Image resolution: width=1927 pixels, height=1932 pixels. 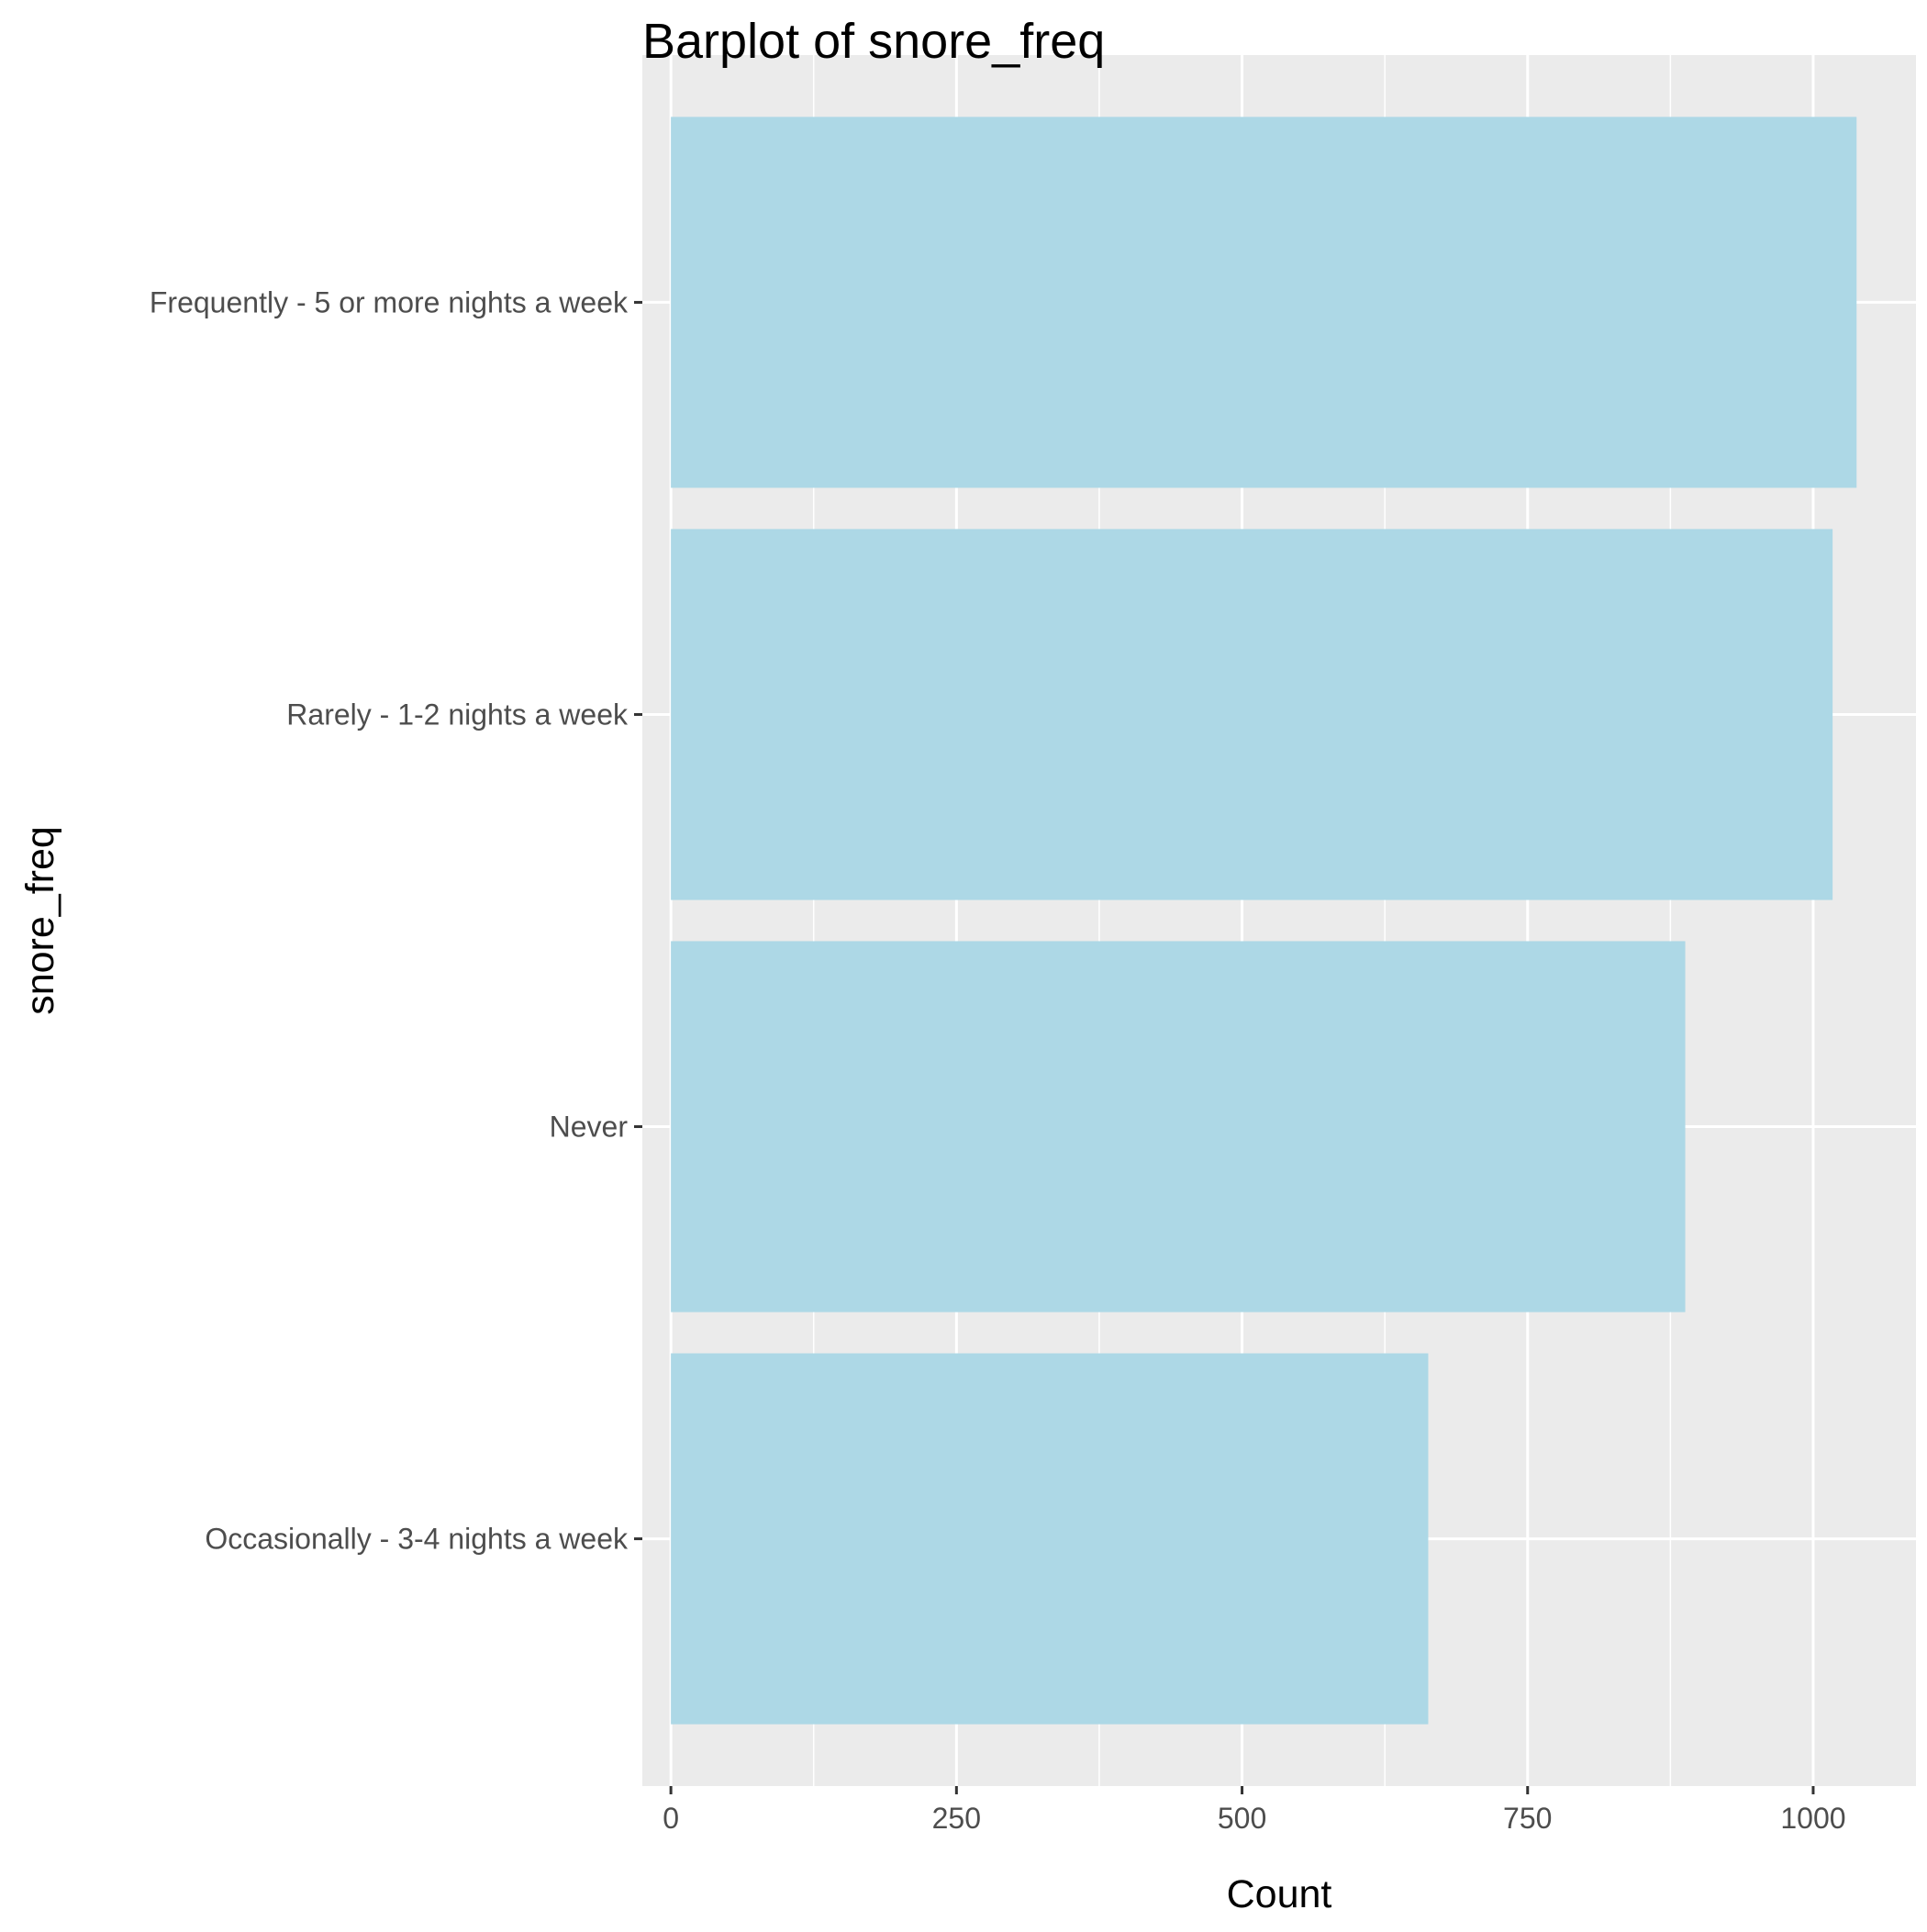 I want to click on y-tick-label: Rarely - 1-2 nights a week, so click(x=457, y=714).